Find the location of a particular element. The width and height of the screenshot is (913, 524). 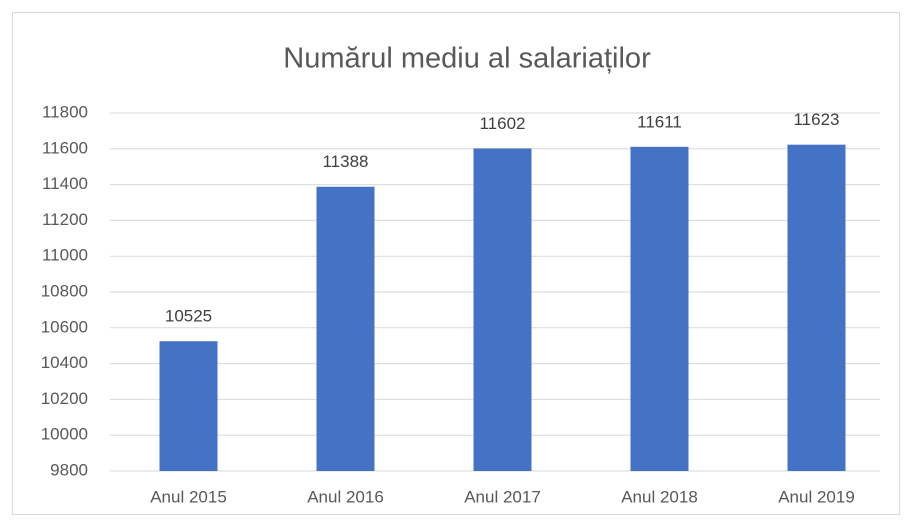

data-label: 11623 is located at coordinates (816, 119).